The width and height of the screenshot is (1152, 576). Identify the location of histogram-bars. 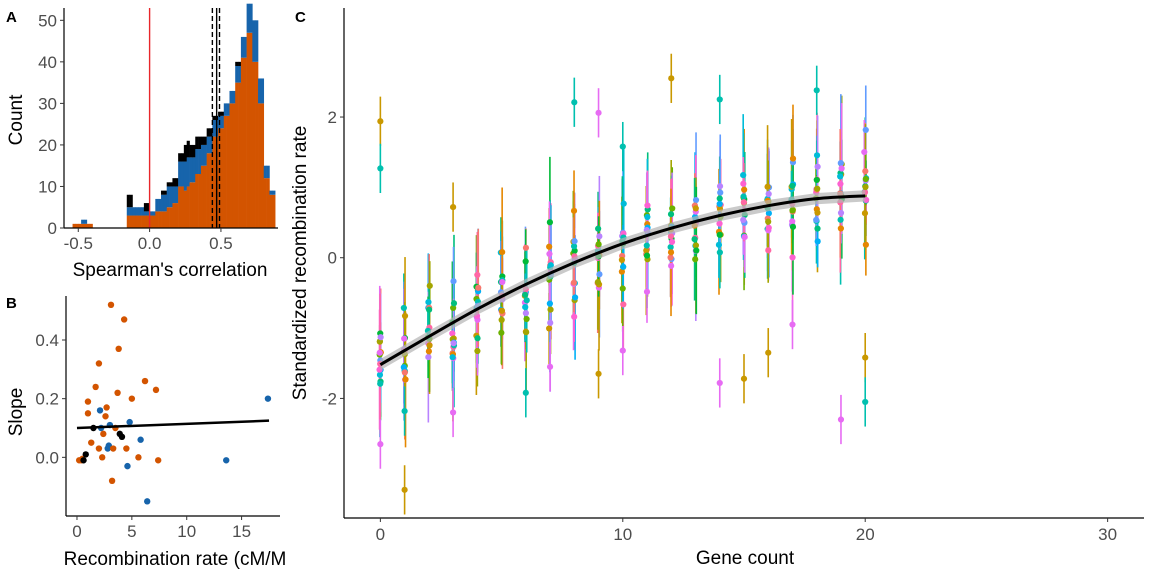
(174, 116).